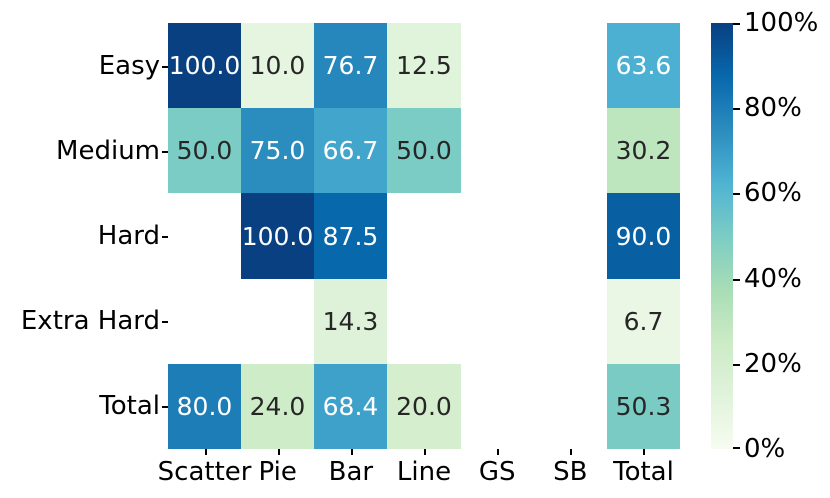 The height and width of the screenshot is (498, 830). I want to click on cell-value: 66.7, so click(350, 150).